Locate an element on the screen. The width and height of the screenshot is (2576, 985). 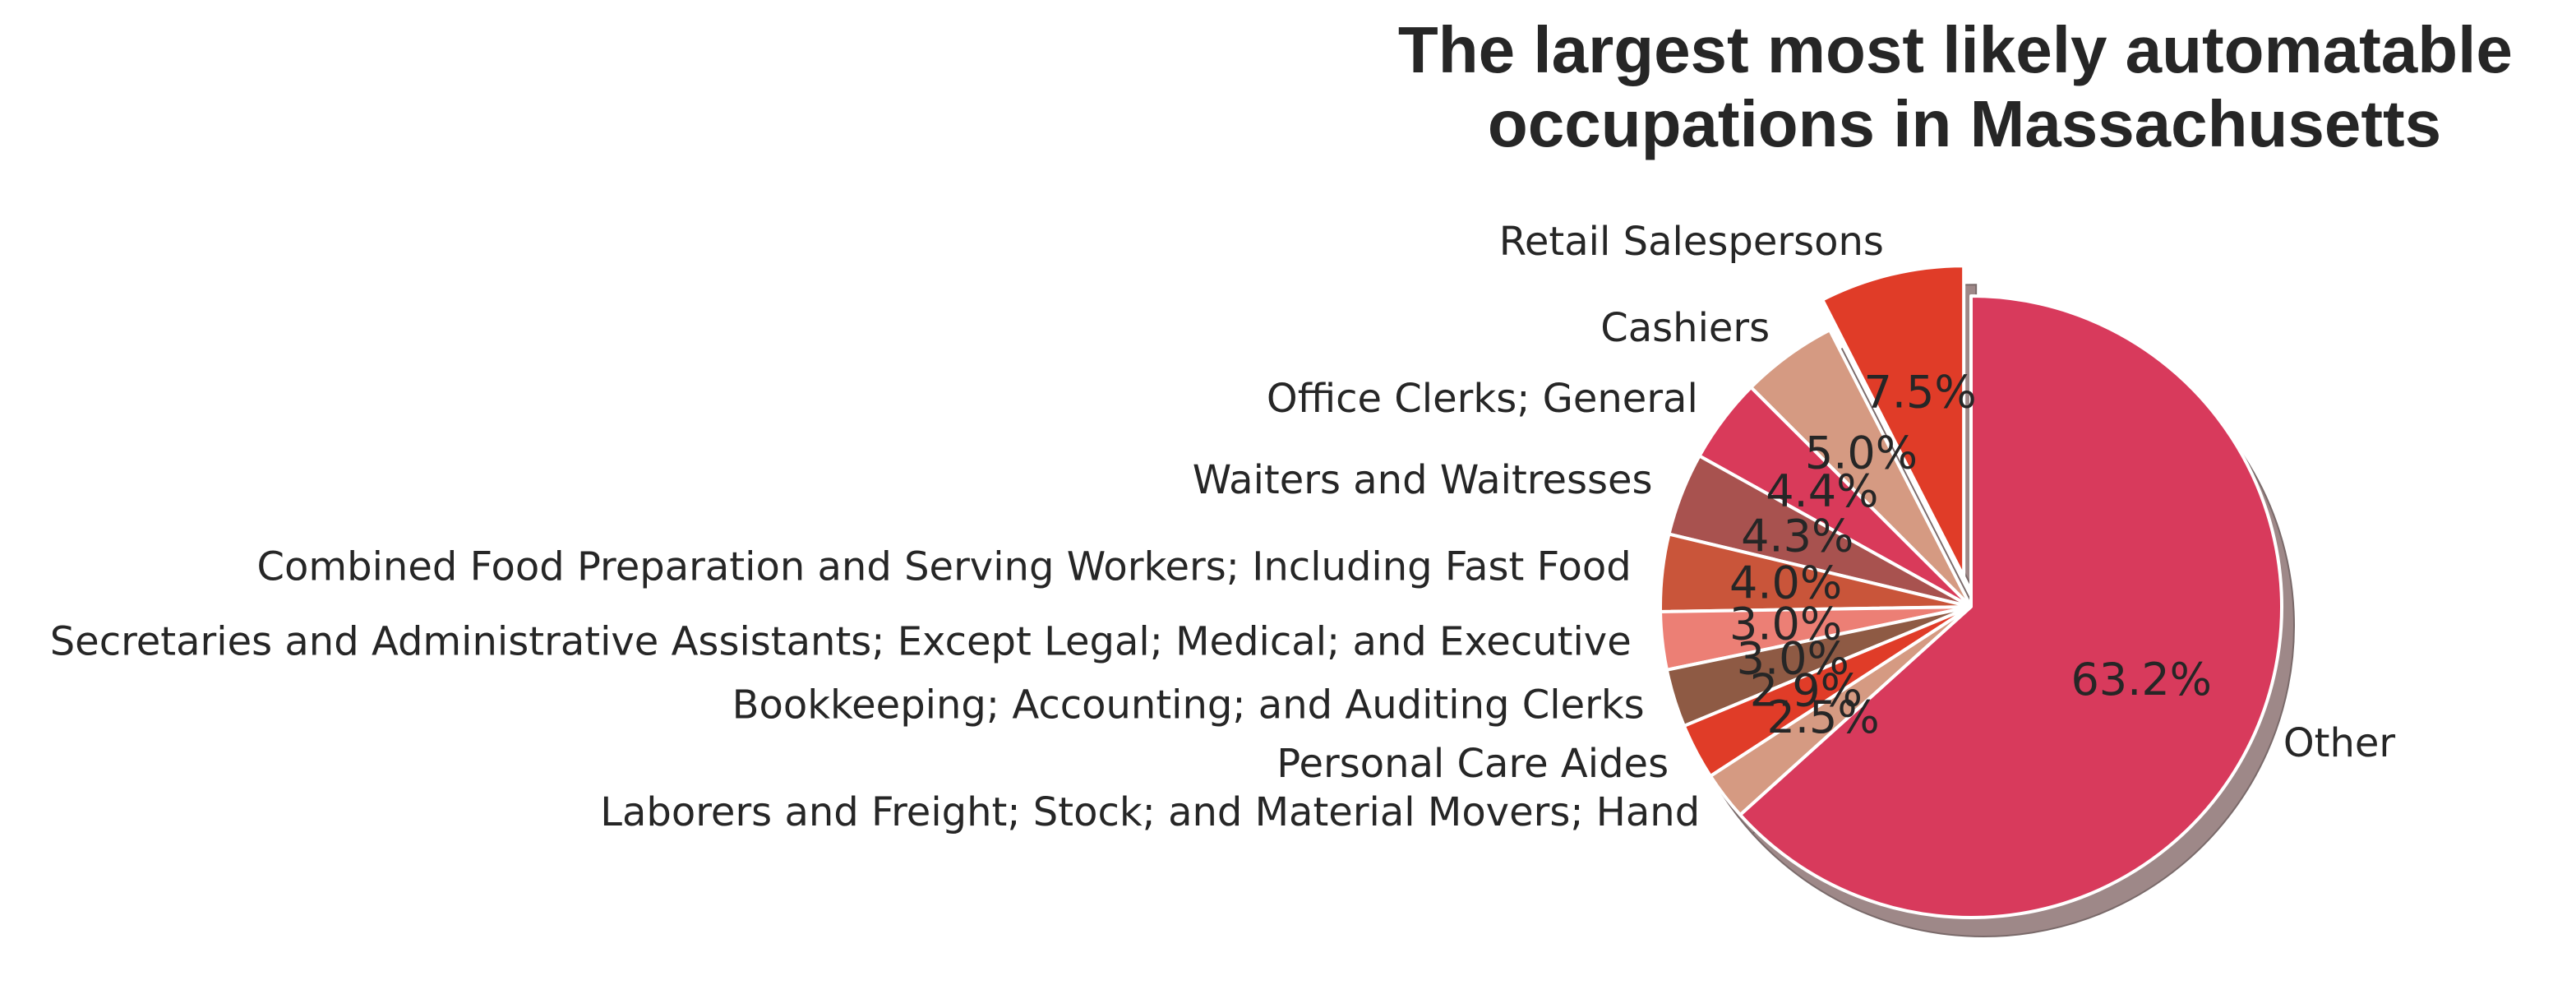
slice-label-waiters-and-waitresses: Waiters and Waitresses is located at coordinates (1423, 480).